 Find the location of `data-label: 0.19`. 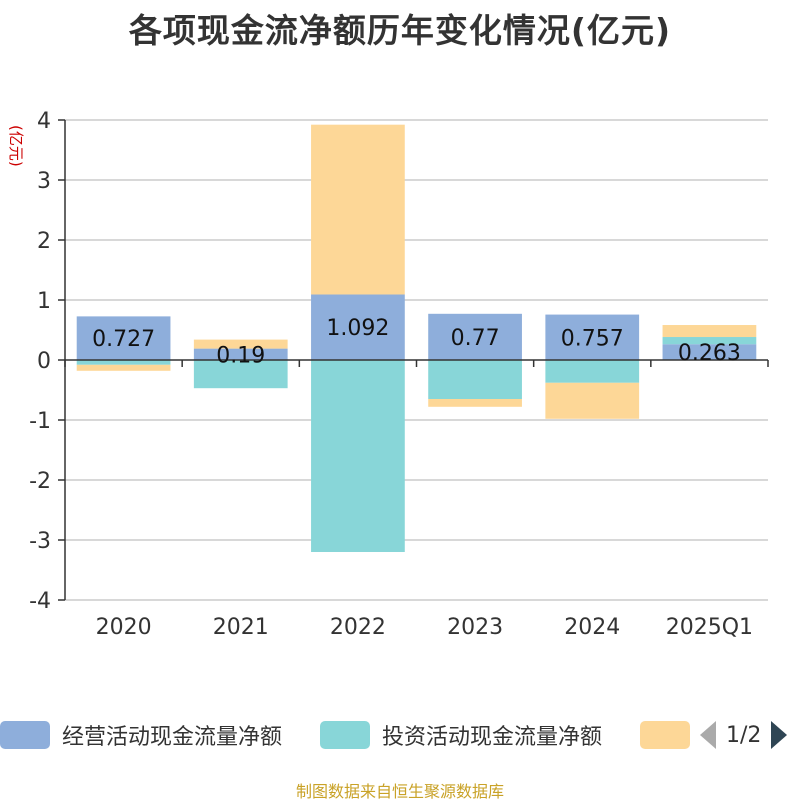

data-label: 0.19 is located at coordinates (240, 355).